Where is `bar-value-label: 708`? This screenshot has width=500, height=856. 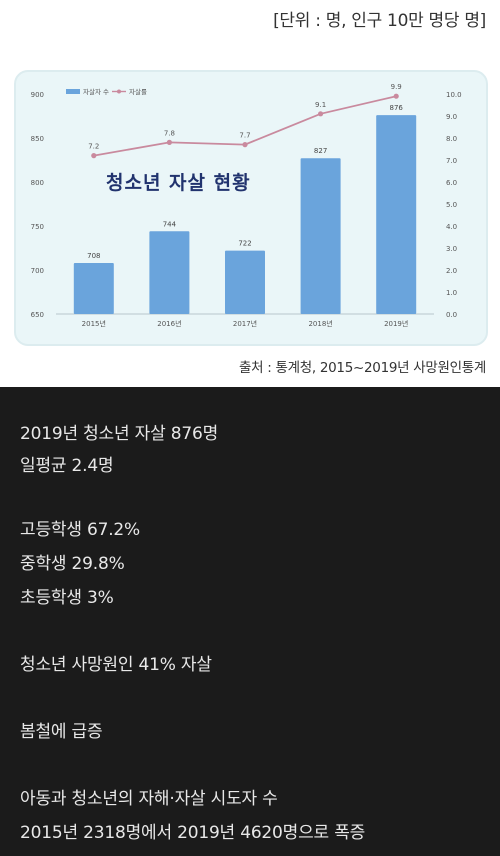
bar-value-label: 708 is located at coordinates (93, 256).